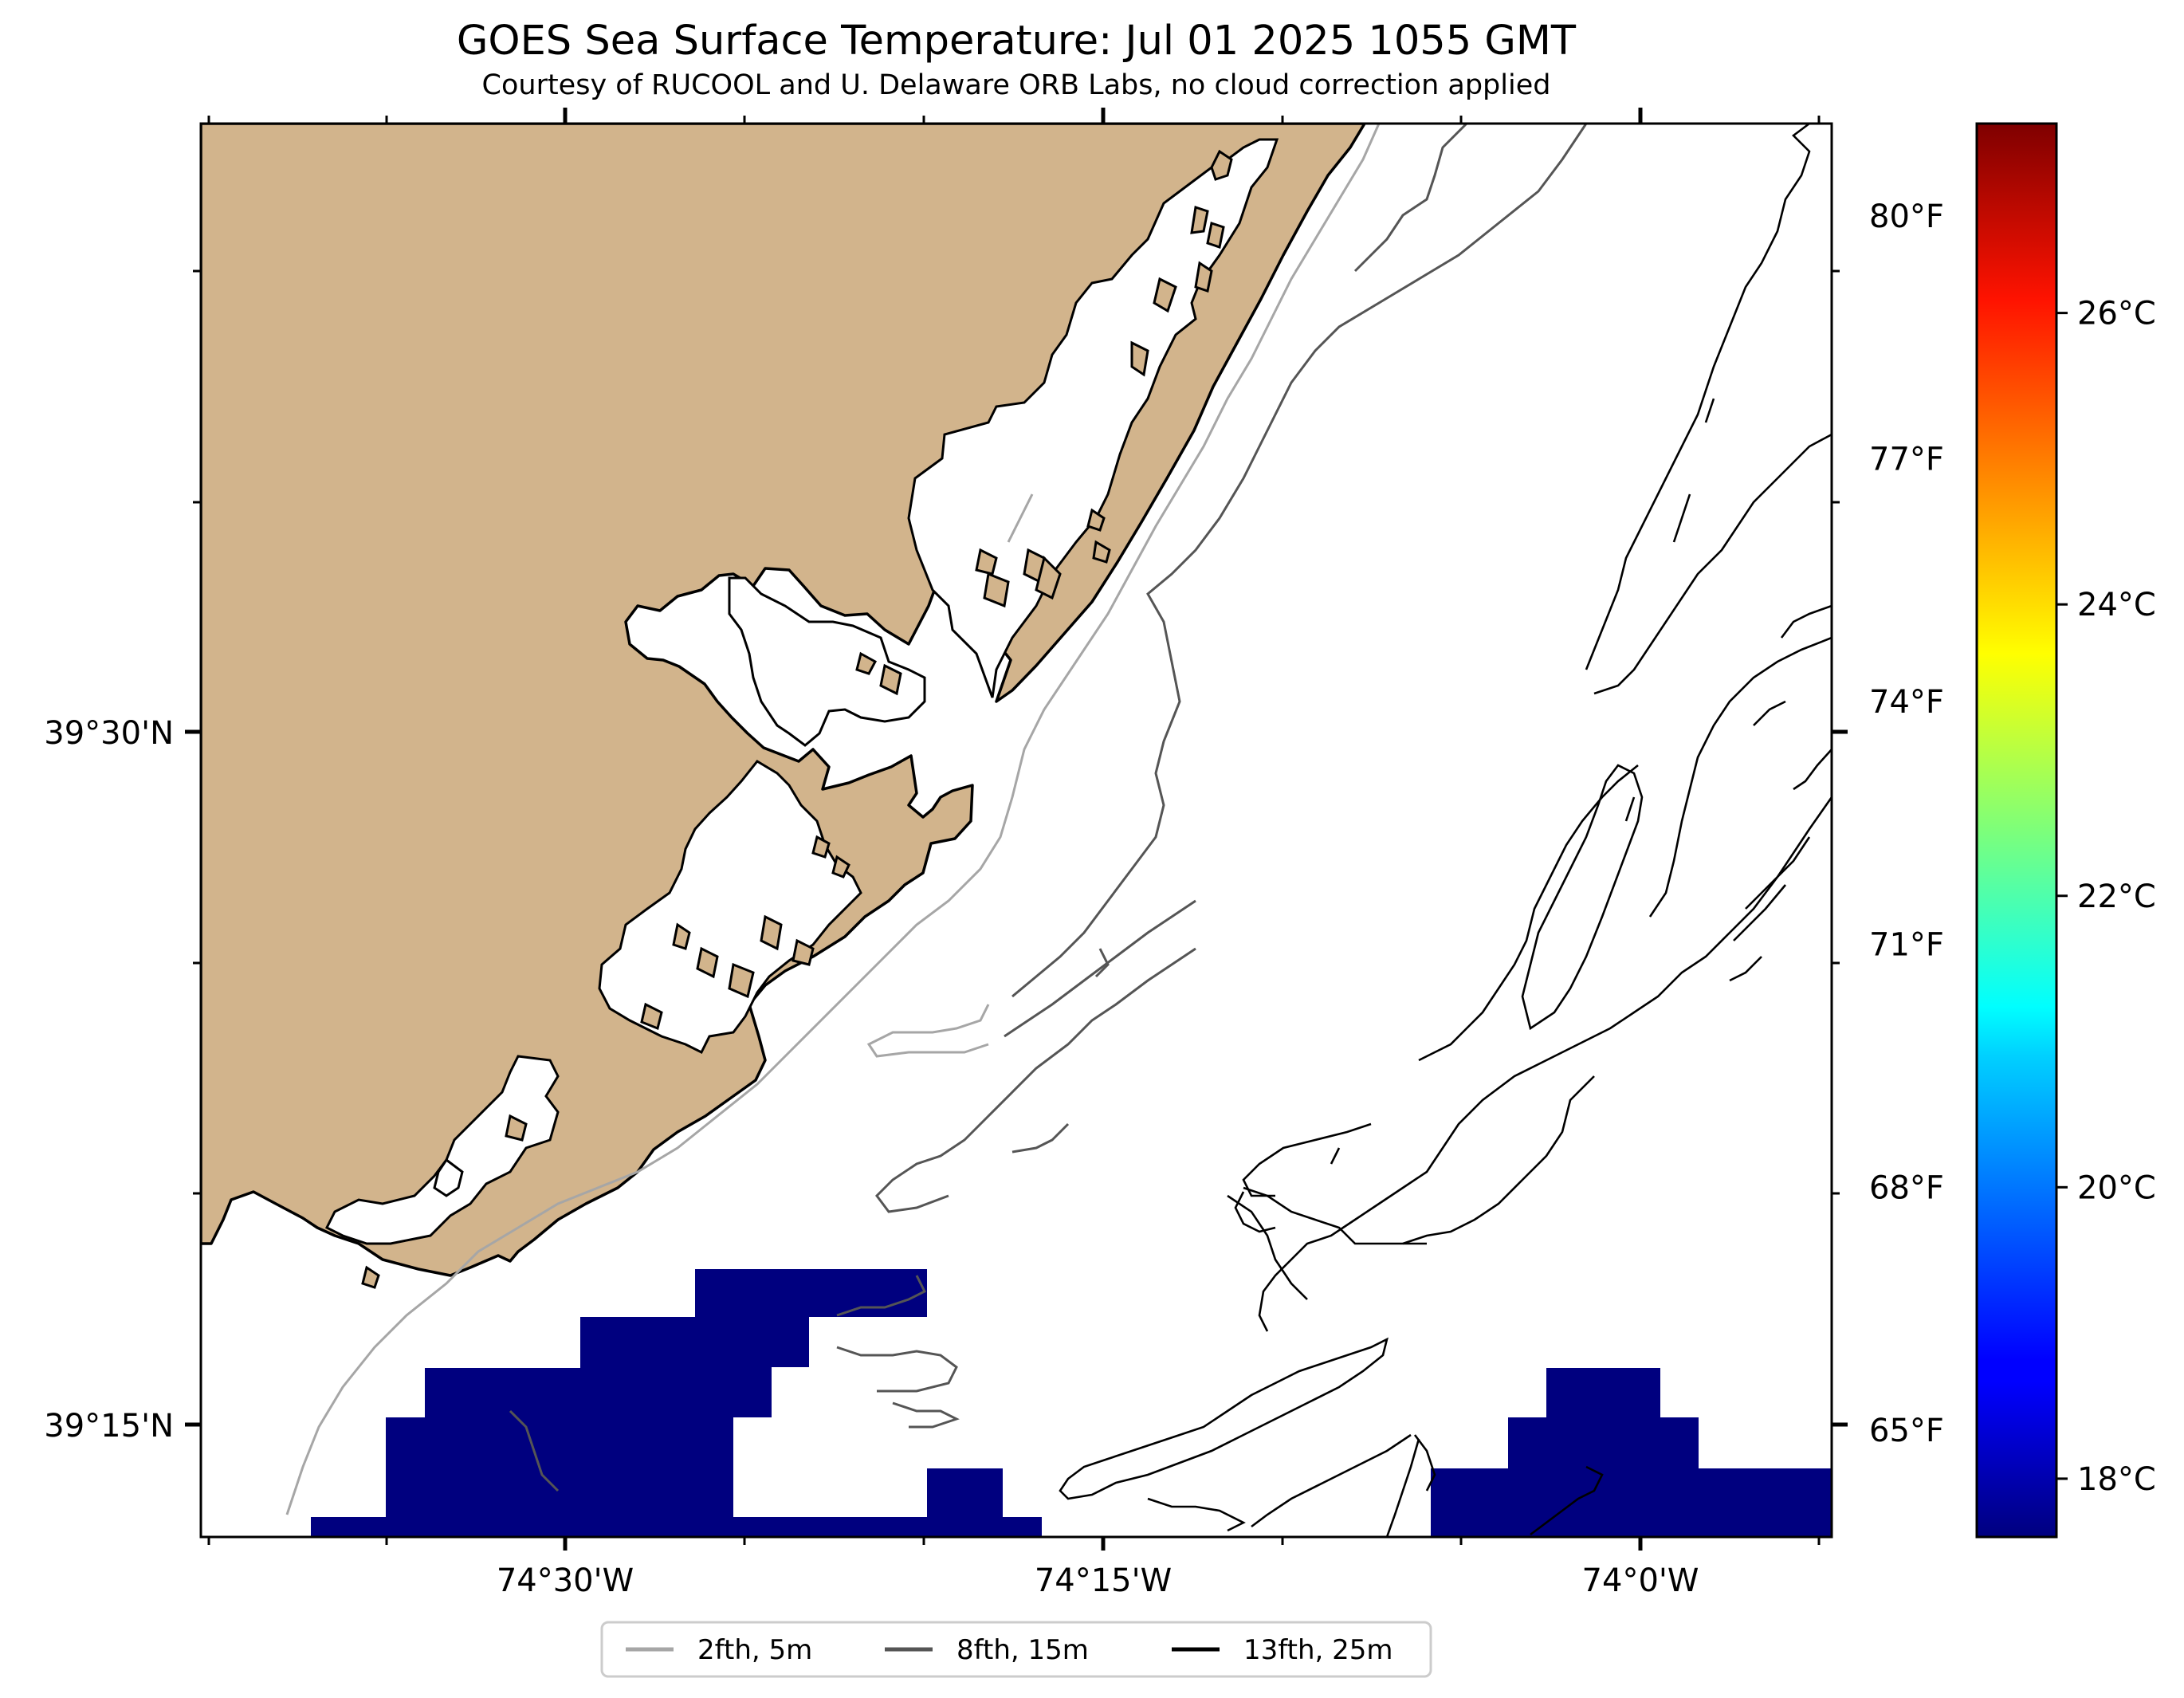  Describe the element at coordinates (109, 1426) in the screenshot. I see `lat-tick-label: 39°15'N` at that location.